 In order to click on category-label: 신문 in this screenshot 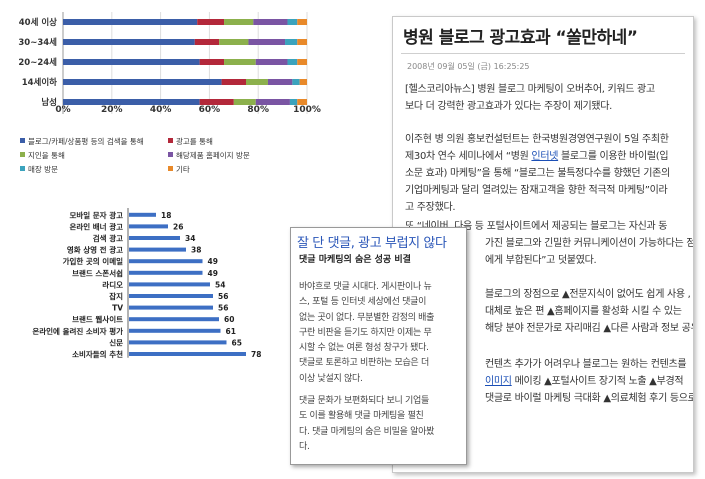, I will do `click(116, 342)`.